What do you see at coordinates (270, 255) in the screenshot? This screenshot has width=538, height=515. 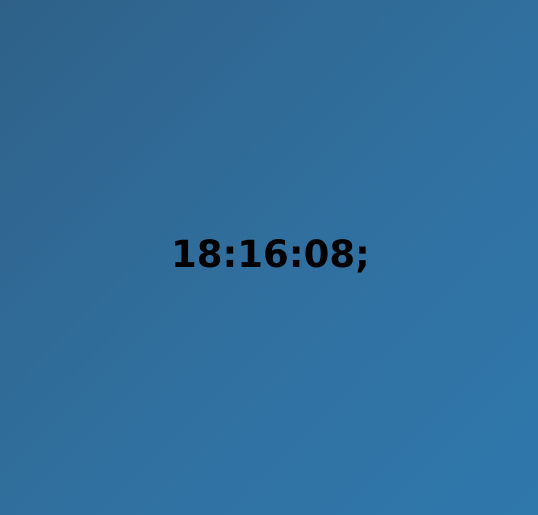 I see `clock-time-display: 18:16:08;` at bounding box center [270, 255].